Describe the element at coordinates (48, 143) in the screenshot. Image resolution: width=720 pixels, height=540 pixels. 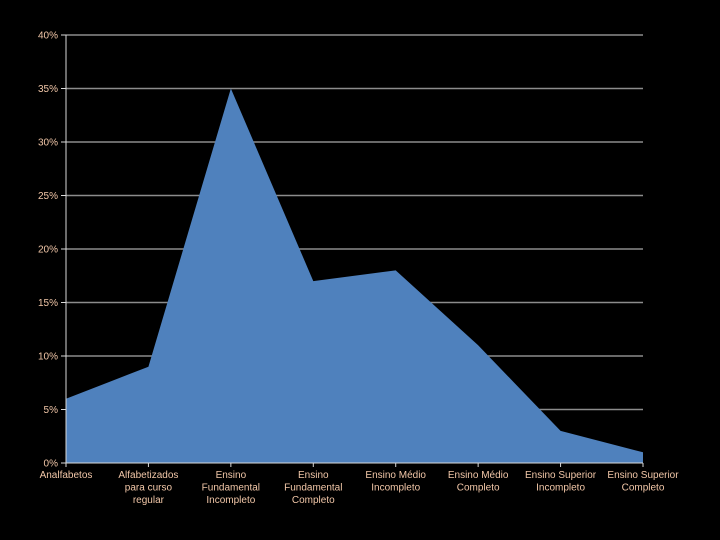
I see `y-tick-label-30: 30%` at that location.